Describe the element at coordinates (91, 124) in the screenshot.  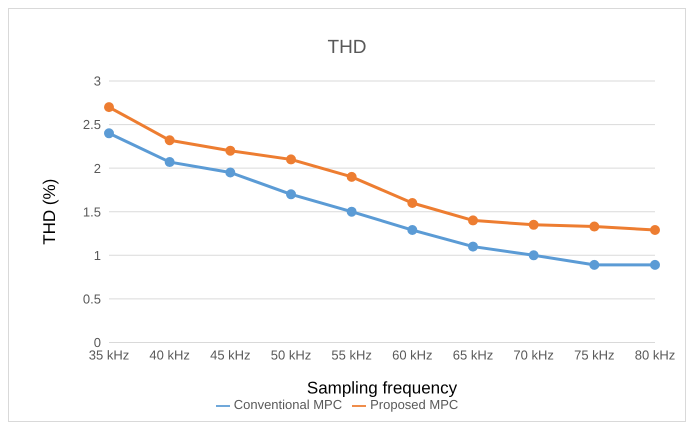
I see `y-tick-label: 2.5` at that location.